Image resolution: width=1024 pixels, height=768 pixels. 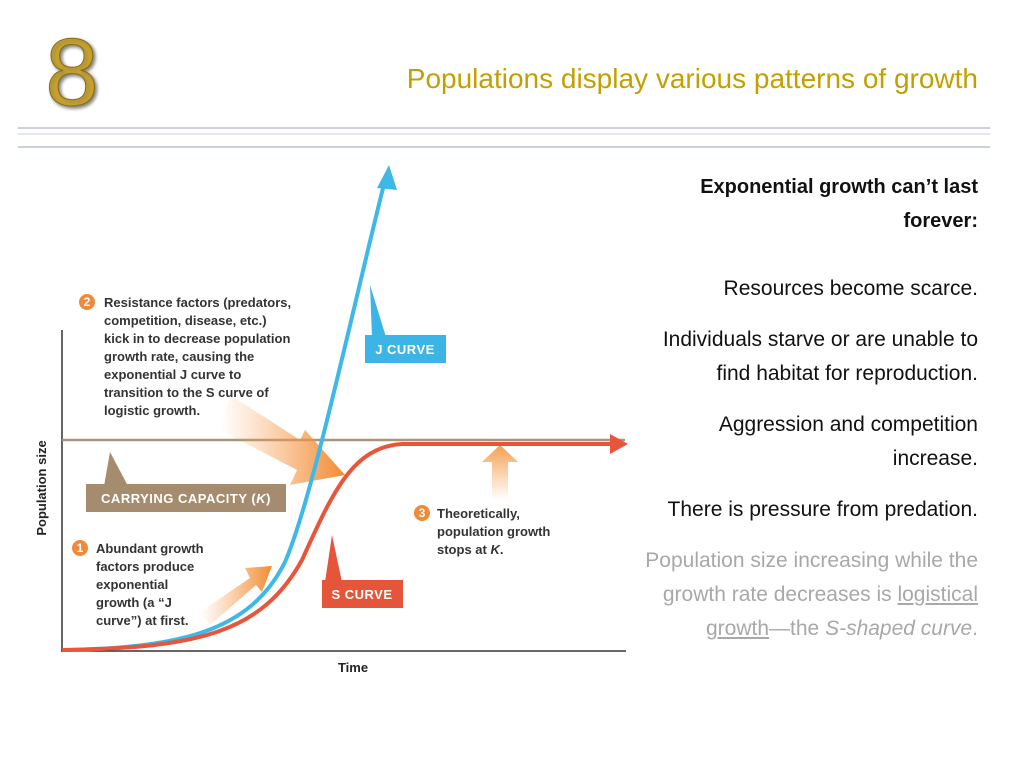 I want to click on heading: Exponential growth can’t last forever:, so click(x=839, y=204).